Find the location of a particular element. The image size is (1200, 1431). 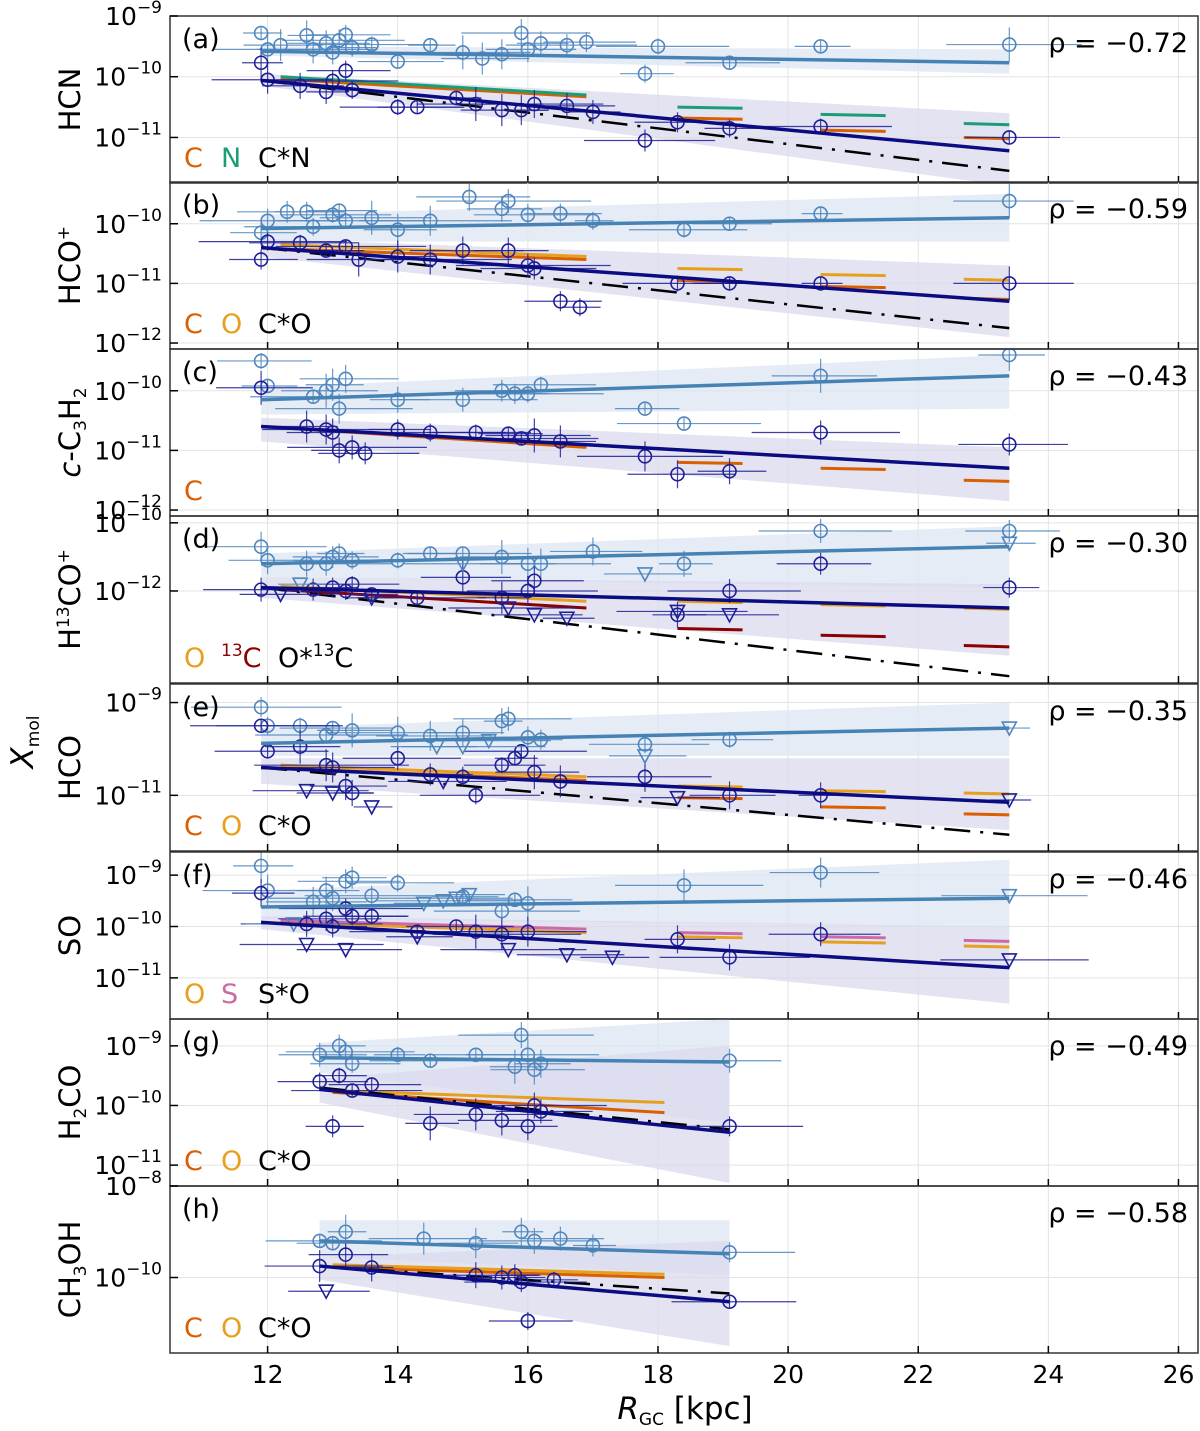

correlation-coefficient: ρ = −0.58 is located at coordinates (1118, 1213).